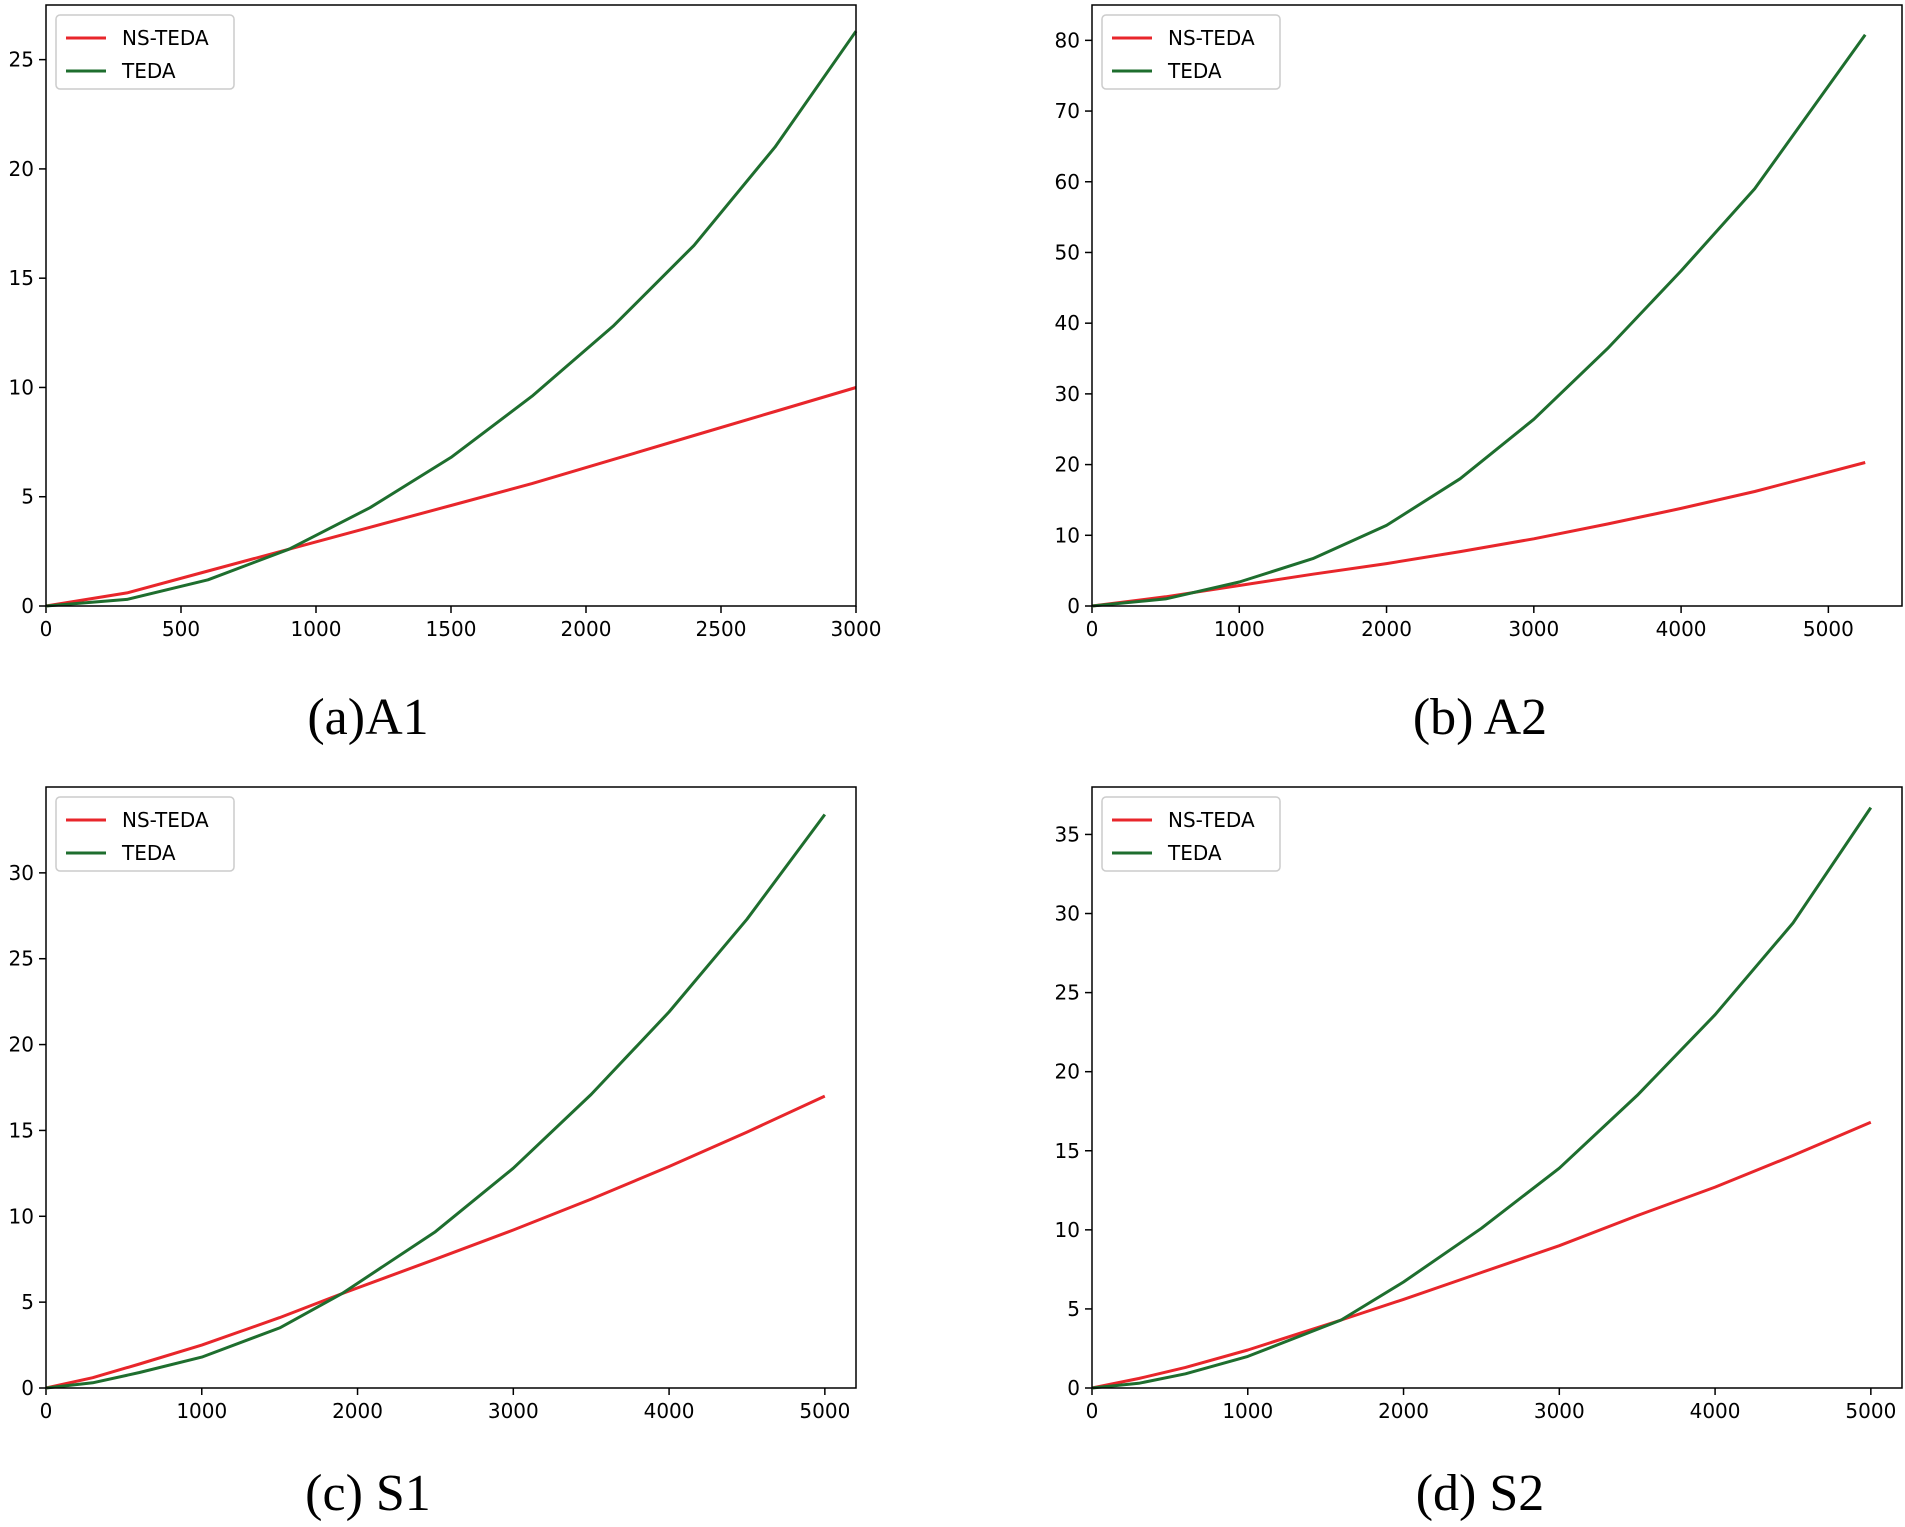 The image size is (1905, 1527). I want to click on x-tick-label: 1500, so click(451, 629).